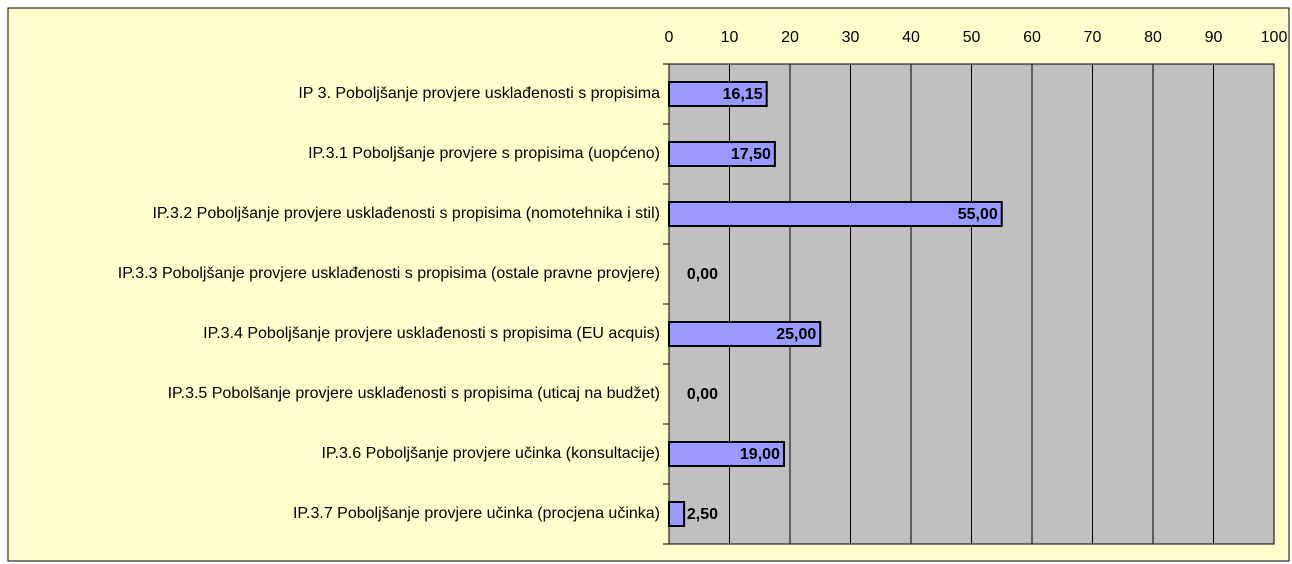 The width and height of the screenshot is (1292, 564). What do you see at coordinates (1214, 37) in the screenshot?
I see `x-tick-label: 90` at bounding box center [1214, 37].